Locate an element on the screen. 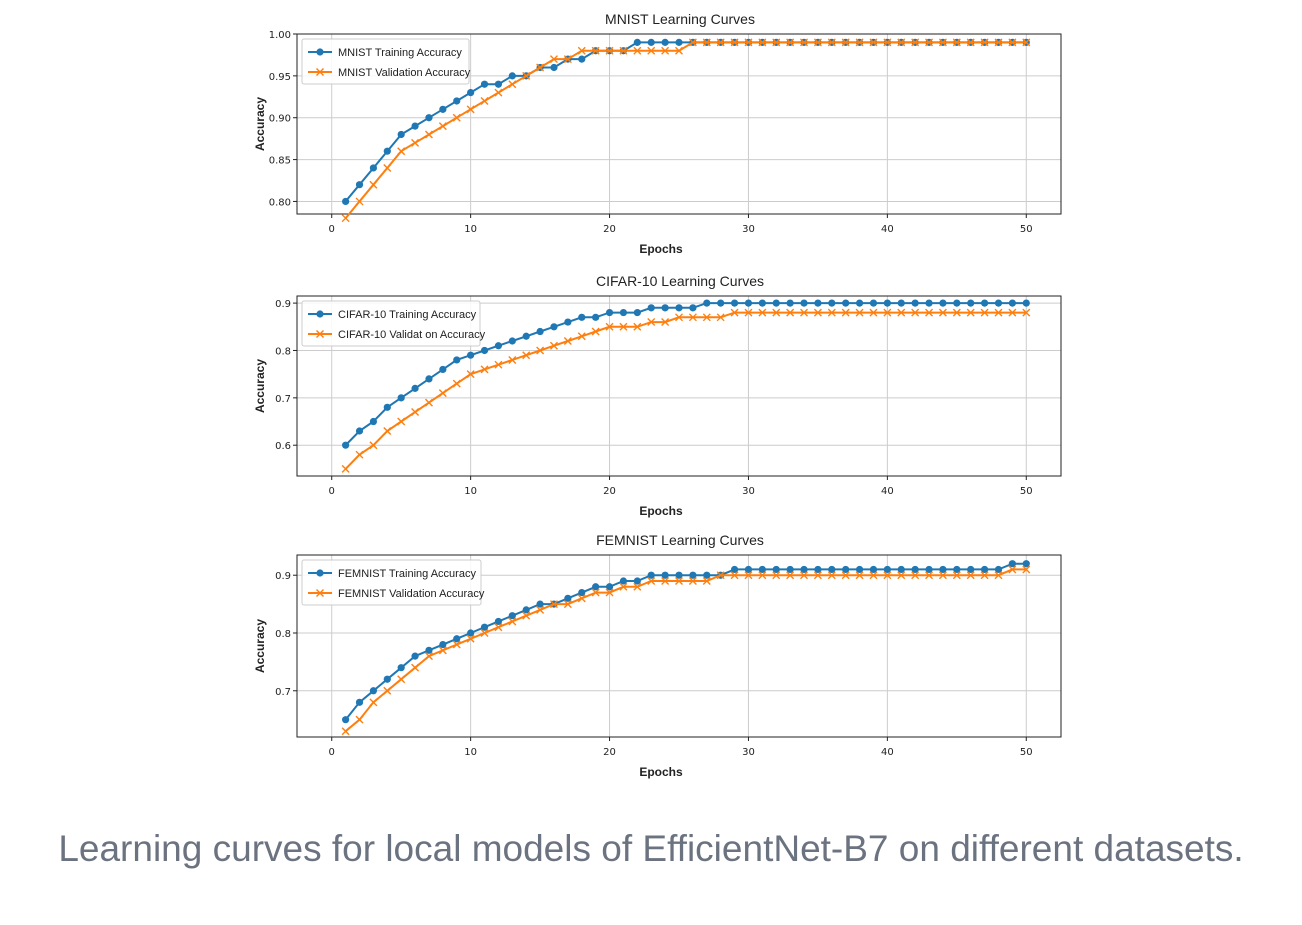 This screenshot has height=925, width=1302. x-tick-label: 0 is located at coordinates (332, 491).